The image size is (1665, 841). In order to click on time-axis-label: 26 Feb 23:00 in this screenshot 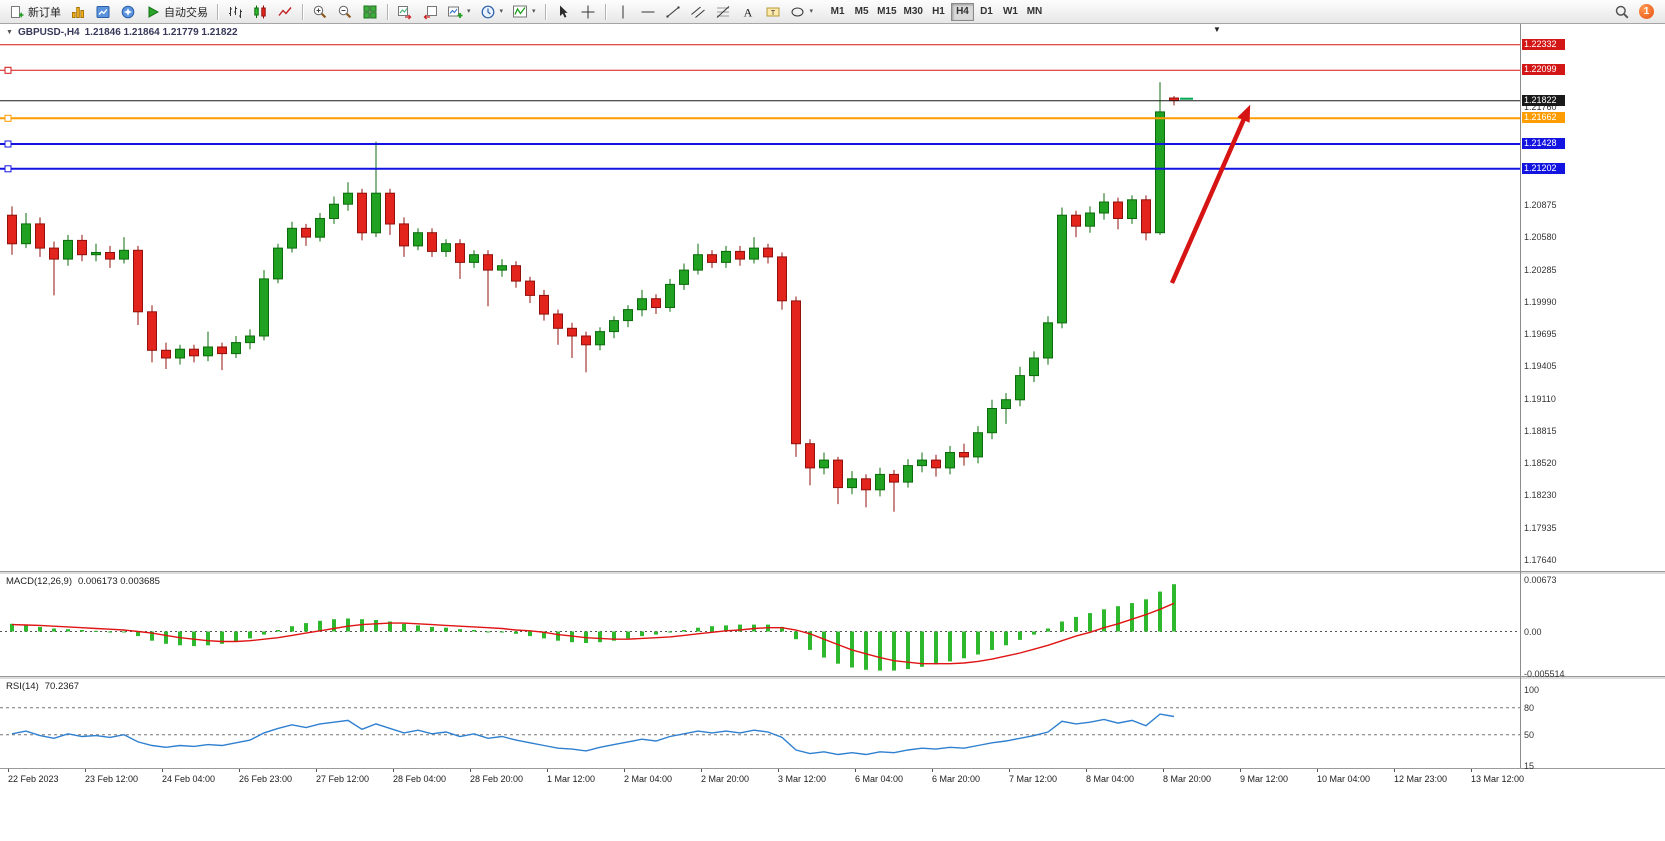, I will do `click(266, 779)`.